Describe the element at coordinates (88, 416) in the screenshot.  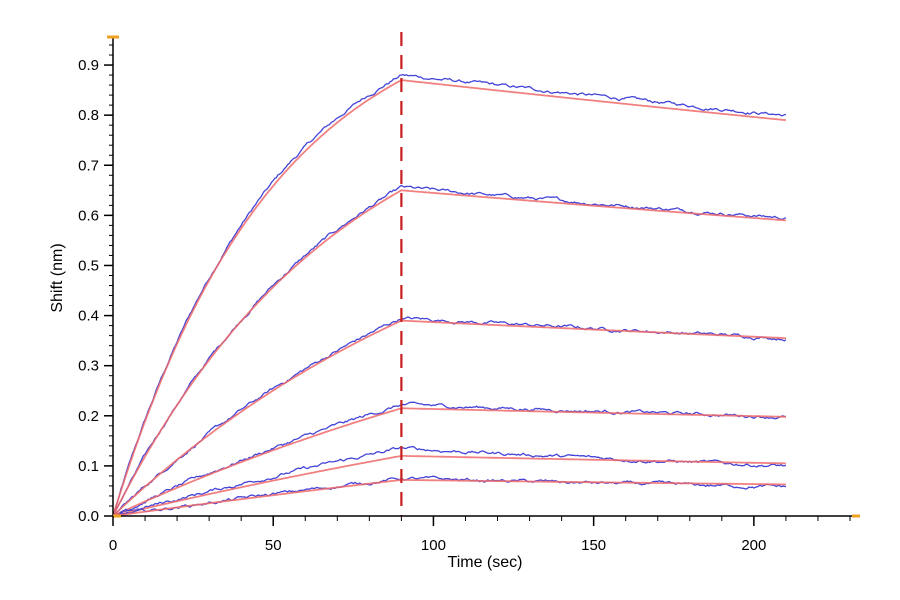
I see `y-tick-label: 0.2` at that location.